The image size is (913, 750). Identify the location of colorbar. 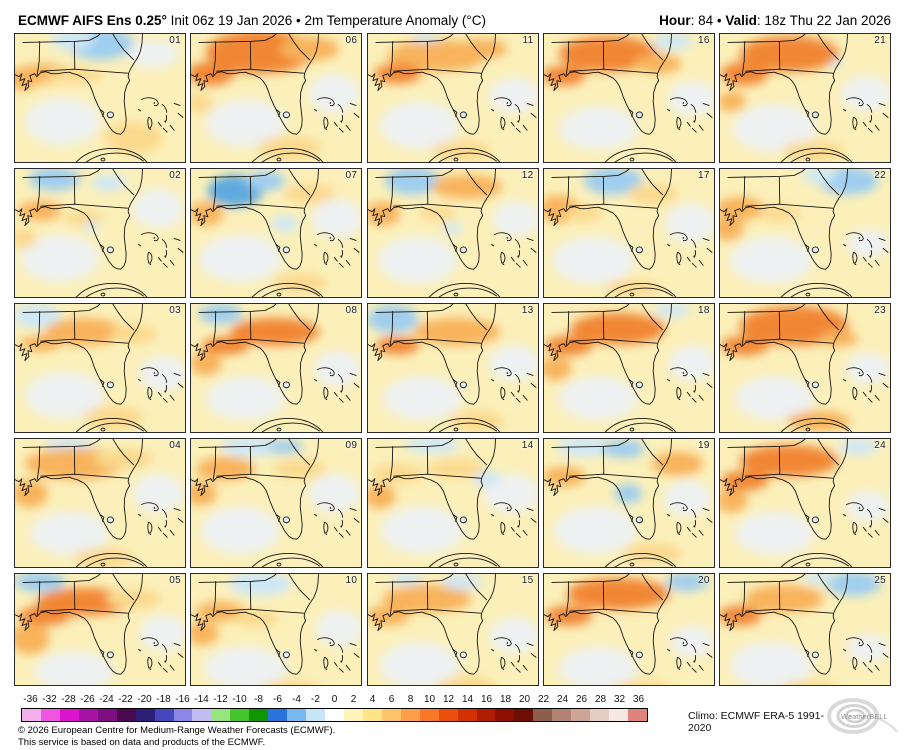
(334, 715).